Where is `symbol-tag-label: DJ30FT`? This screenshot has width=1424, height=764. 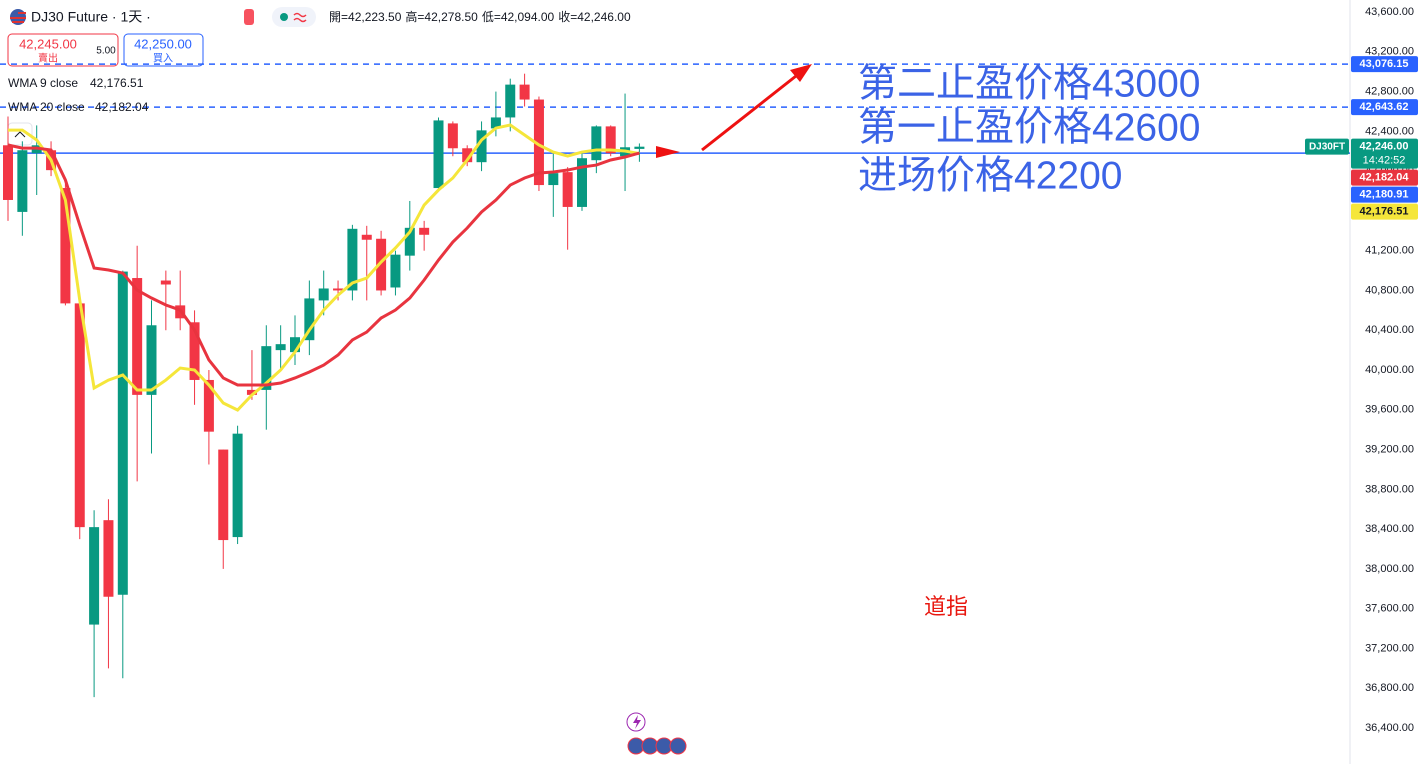 symbol-tag-label: DJ30FT is located at coordinates (1327, 146).